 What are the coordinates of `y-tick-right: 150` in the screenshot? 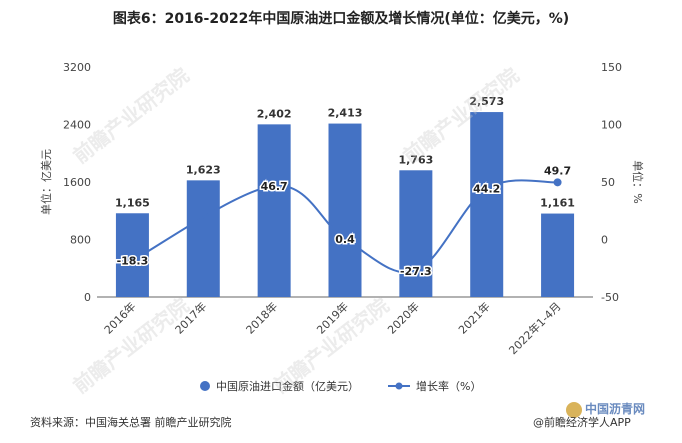 It's located at (611, 67).